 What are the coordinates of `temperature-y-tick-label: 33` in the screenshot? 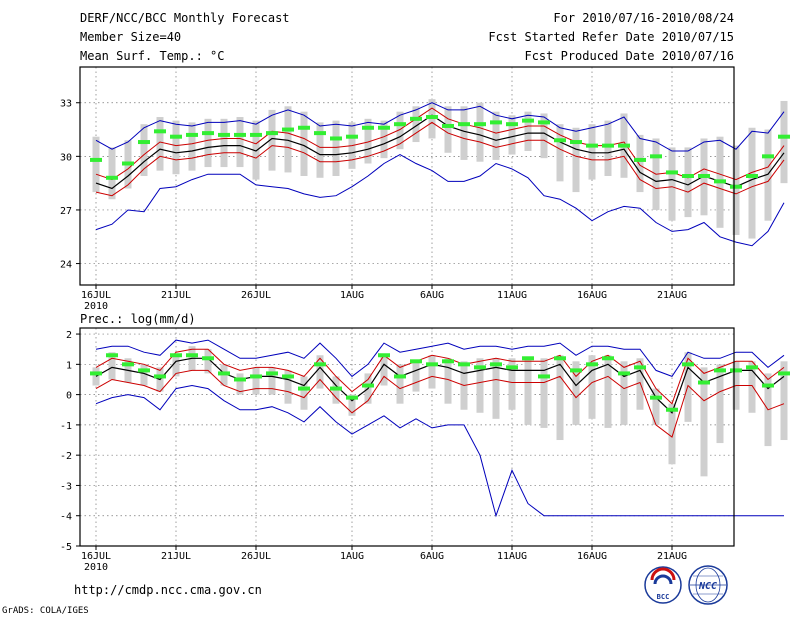 It's located at (66, 104).